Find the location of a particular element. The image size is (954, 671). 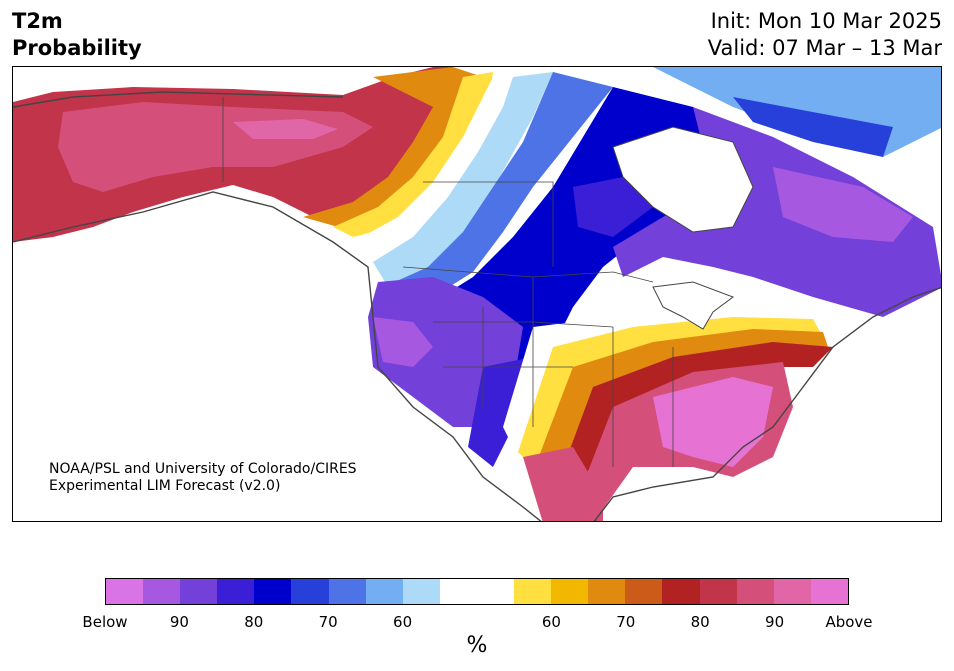

valid-date: Valid: 07 Mar – 13 Mar is located at coordinates (824, 48).